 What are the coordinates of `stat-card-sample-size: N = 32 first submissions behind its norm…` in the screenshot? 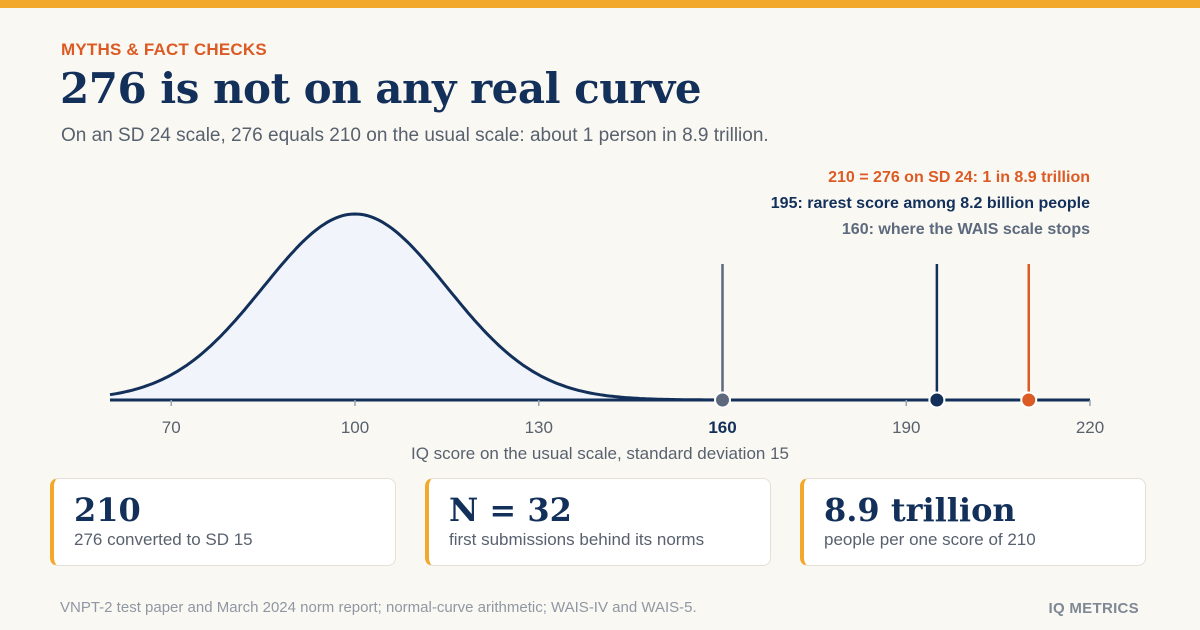 It's located at (598, 522).